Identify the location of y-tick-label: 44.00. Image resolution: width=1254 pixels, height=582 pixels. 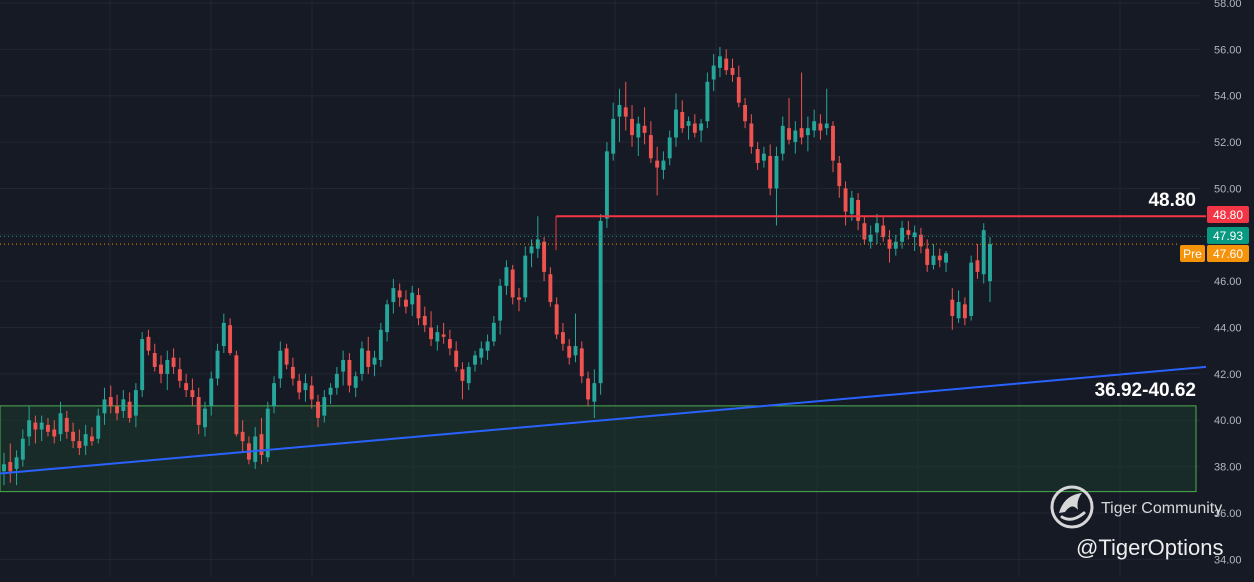
(1228, 329).